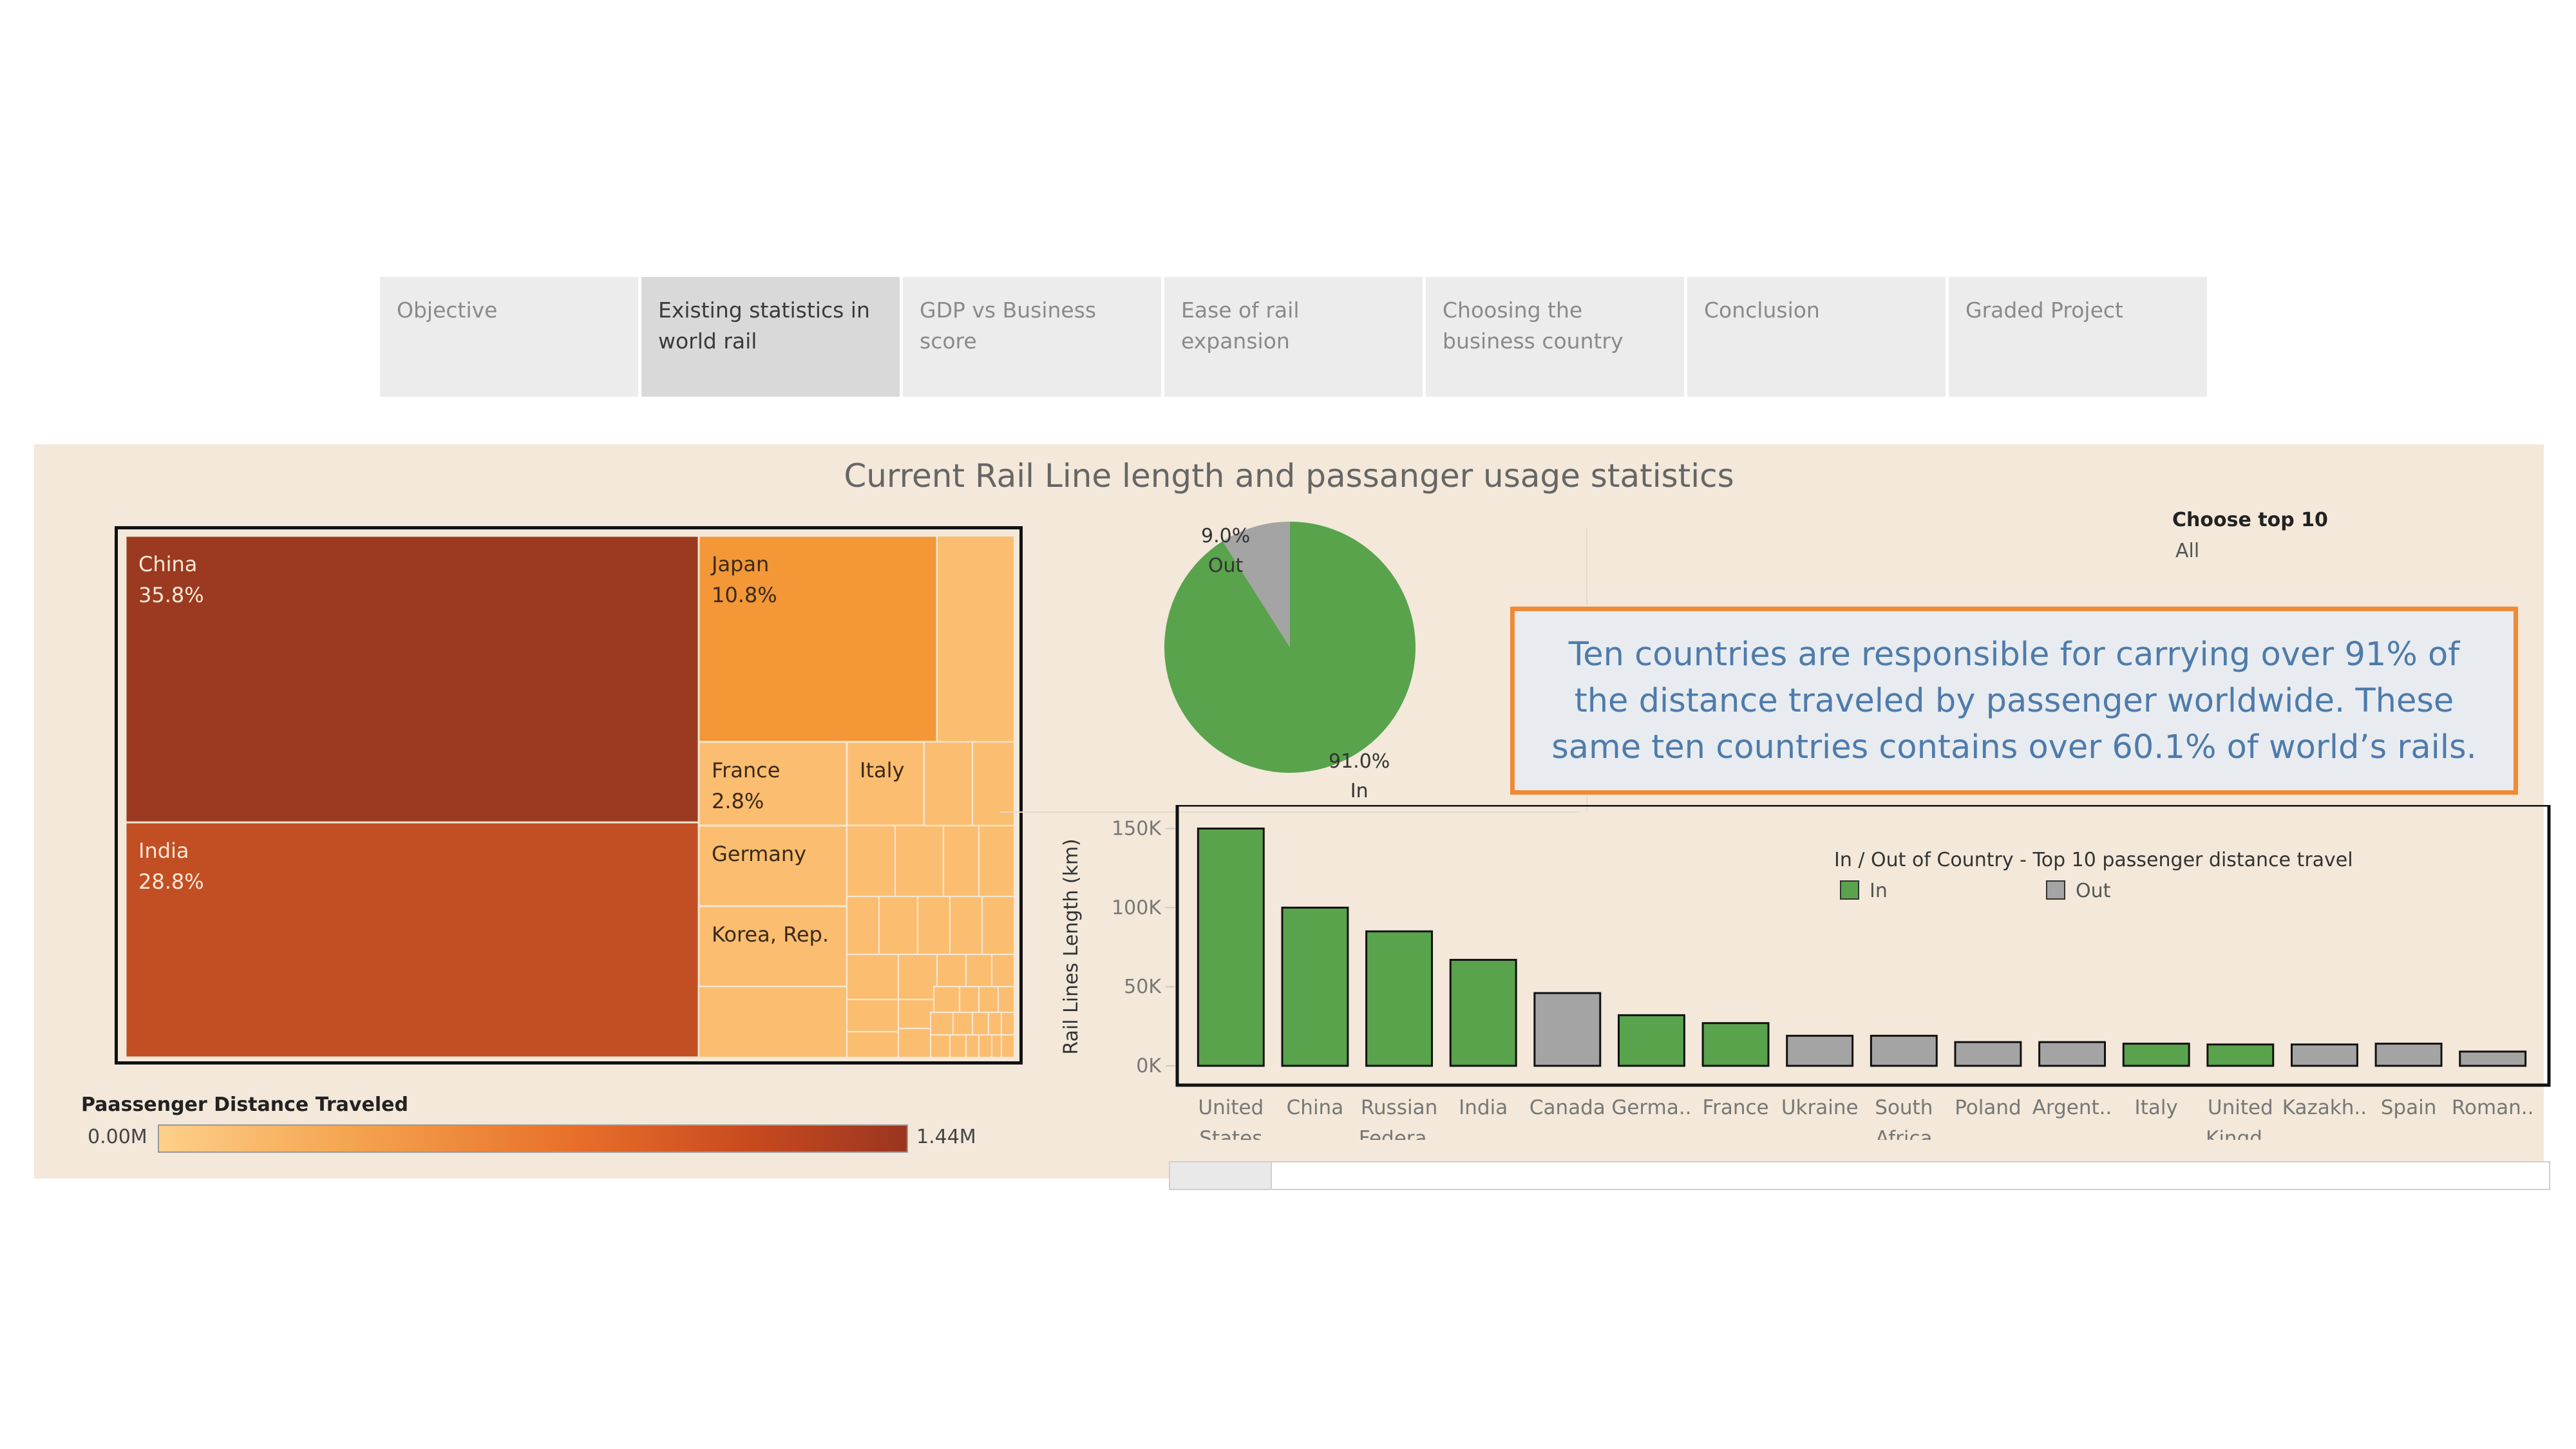  What do you see at coordinates (2156, 1107) in the screenshot?
I see `x-tick-label: Italy` at bounding box center [2156, 1107].